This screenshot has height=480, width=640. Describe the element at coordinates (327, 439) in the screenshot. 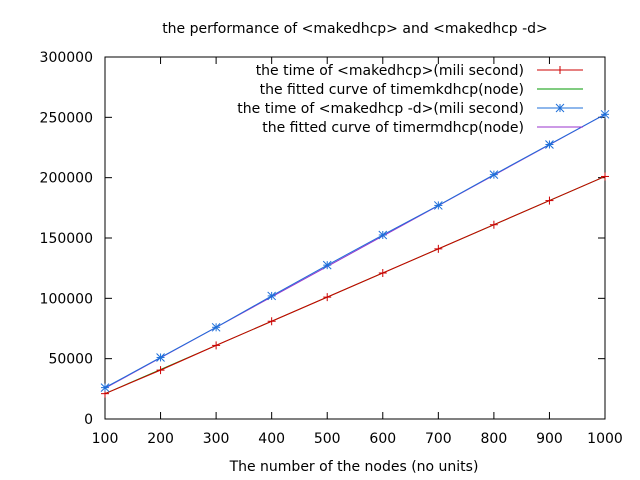

I see `x-tick-label: 500` at that location.